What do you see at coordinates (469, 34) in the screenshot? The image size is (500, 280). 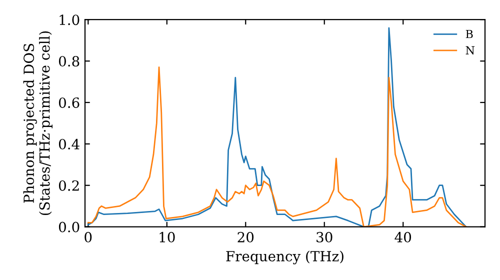 I see `legend-label: B` at bounding box center [469, 34].